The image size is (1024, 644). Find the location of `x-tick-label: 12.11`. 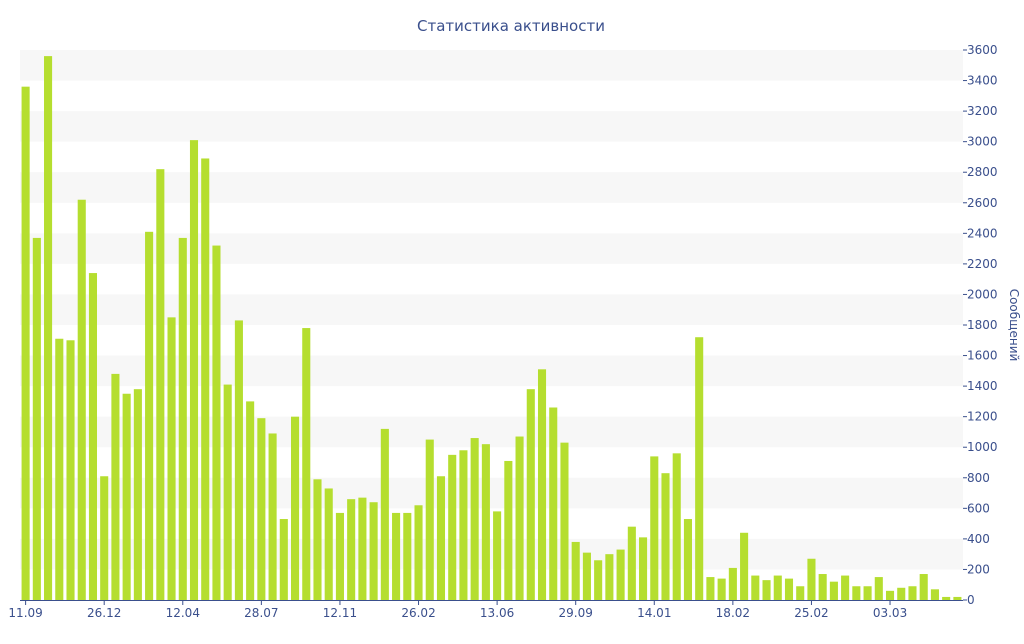

x-tick-label: 12.11 is located at coordinates (340, 613).